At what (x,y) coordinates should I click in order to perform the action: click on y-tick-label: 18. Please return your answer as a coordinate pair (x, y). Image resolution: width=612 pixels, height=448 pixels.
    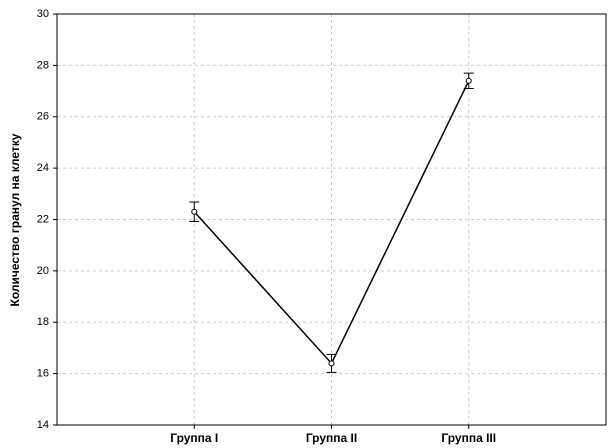
    Looking at the image, I should click on (43, 322).